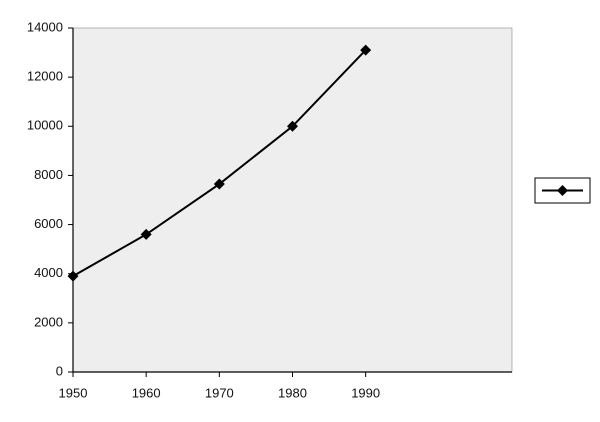  What do you see at coordinates (73, 392) in the screenshot?
I see `x-tick-label: 1950` at bounding box center [73, 392].